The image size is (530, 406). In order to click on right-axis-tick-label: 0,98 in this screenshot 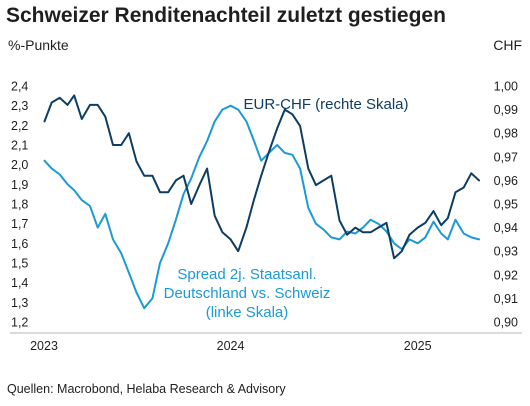, I will do `click(506, 134)`.